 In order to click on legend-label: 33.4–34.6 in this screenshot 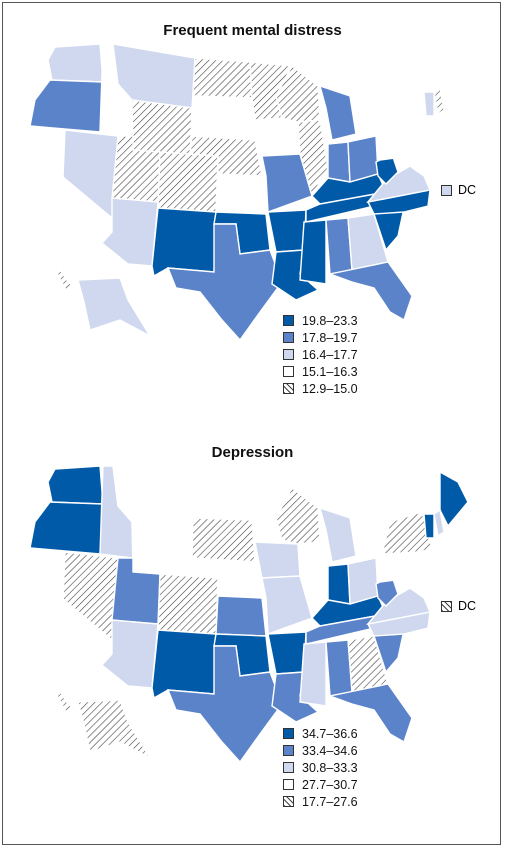, I will do `click(330, 750)`.